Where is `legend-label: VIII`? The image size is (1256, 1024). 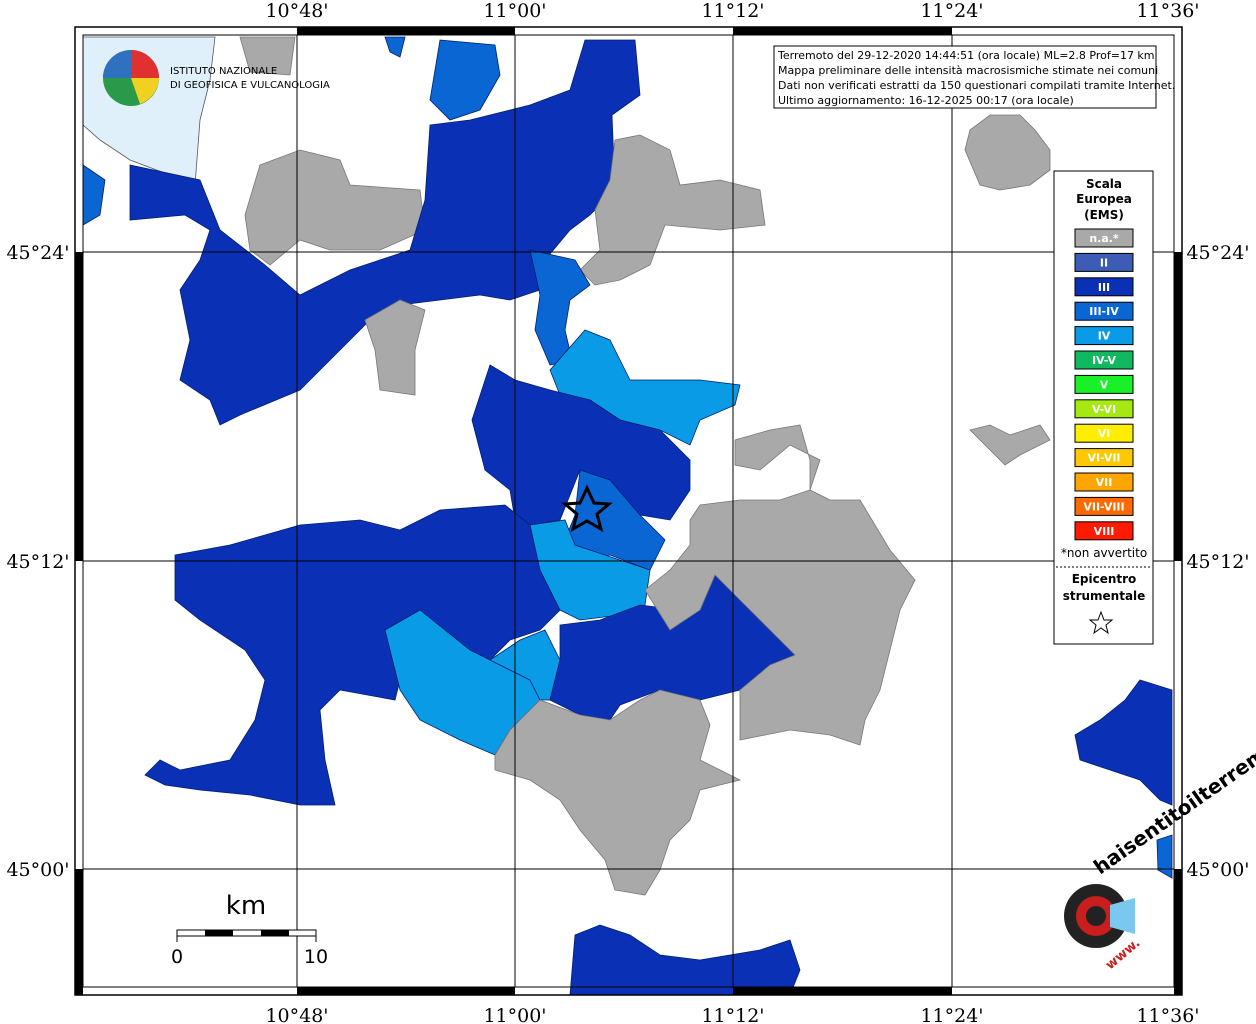 legend-label: VIII is located at coordinates (1104, 531).